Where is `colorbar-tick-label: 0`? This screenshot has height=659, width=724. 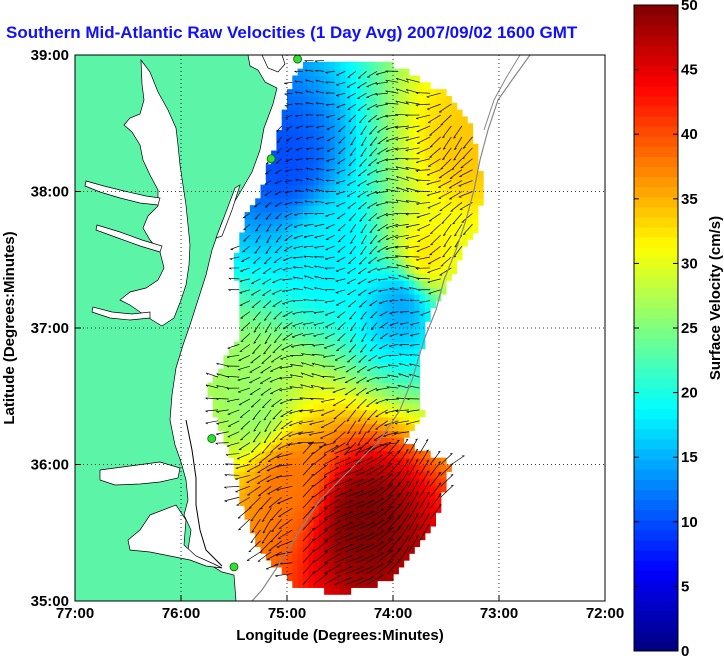
colorbar-tick-label: 0 is located at coordinates (685, 651).